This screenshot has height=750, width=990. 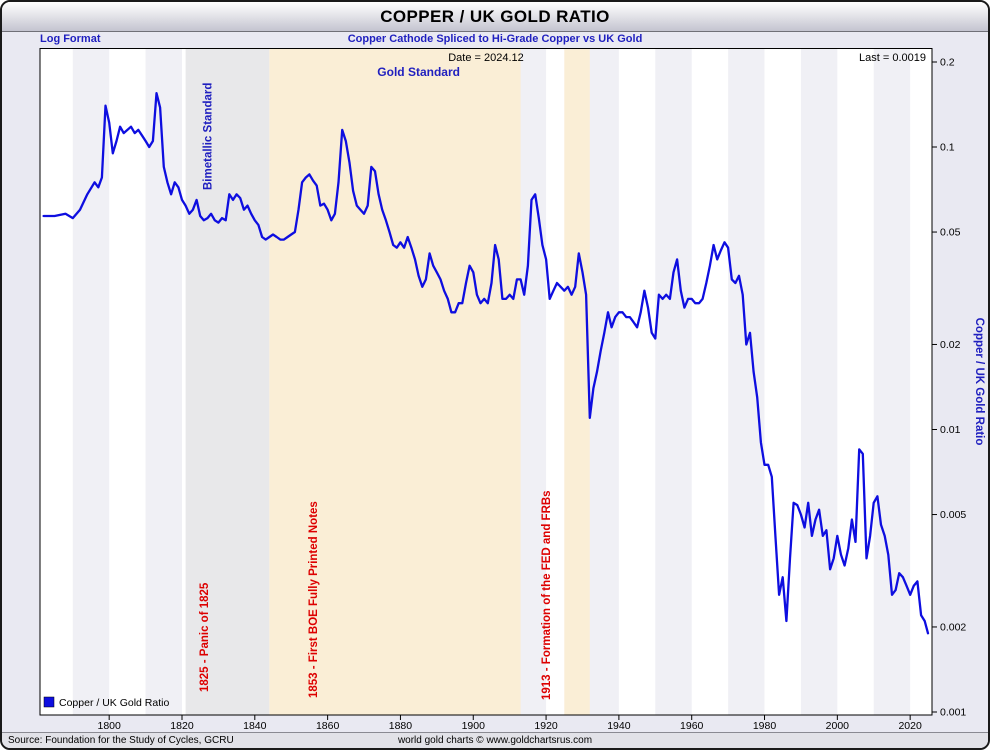 What do you see at coordinates (619, 726) in the screenshot?
I see `x-tick-label: 1940` at bounding box center [619, 726].